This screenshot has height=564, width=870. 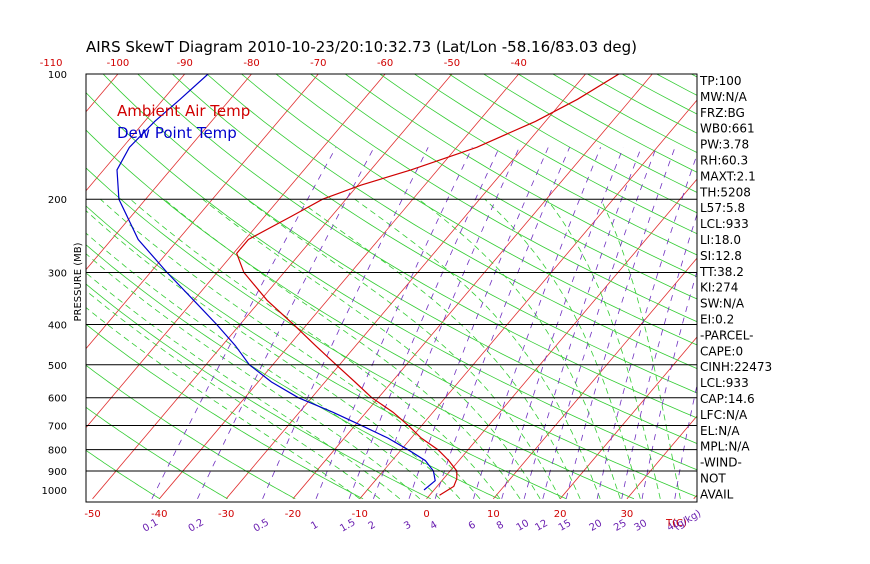 What do you see at coordinates (727, 335) in the screenshot?
I see `index-item: -PARCEL-` at bounding box center [727, 335].